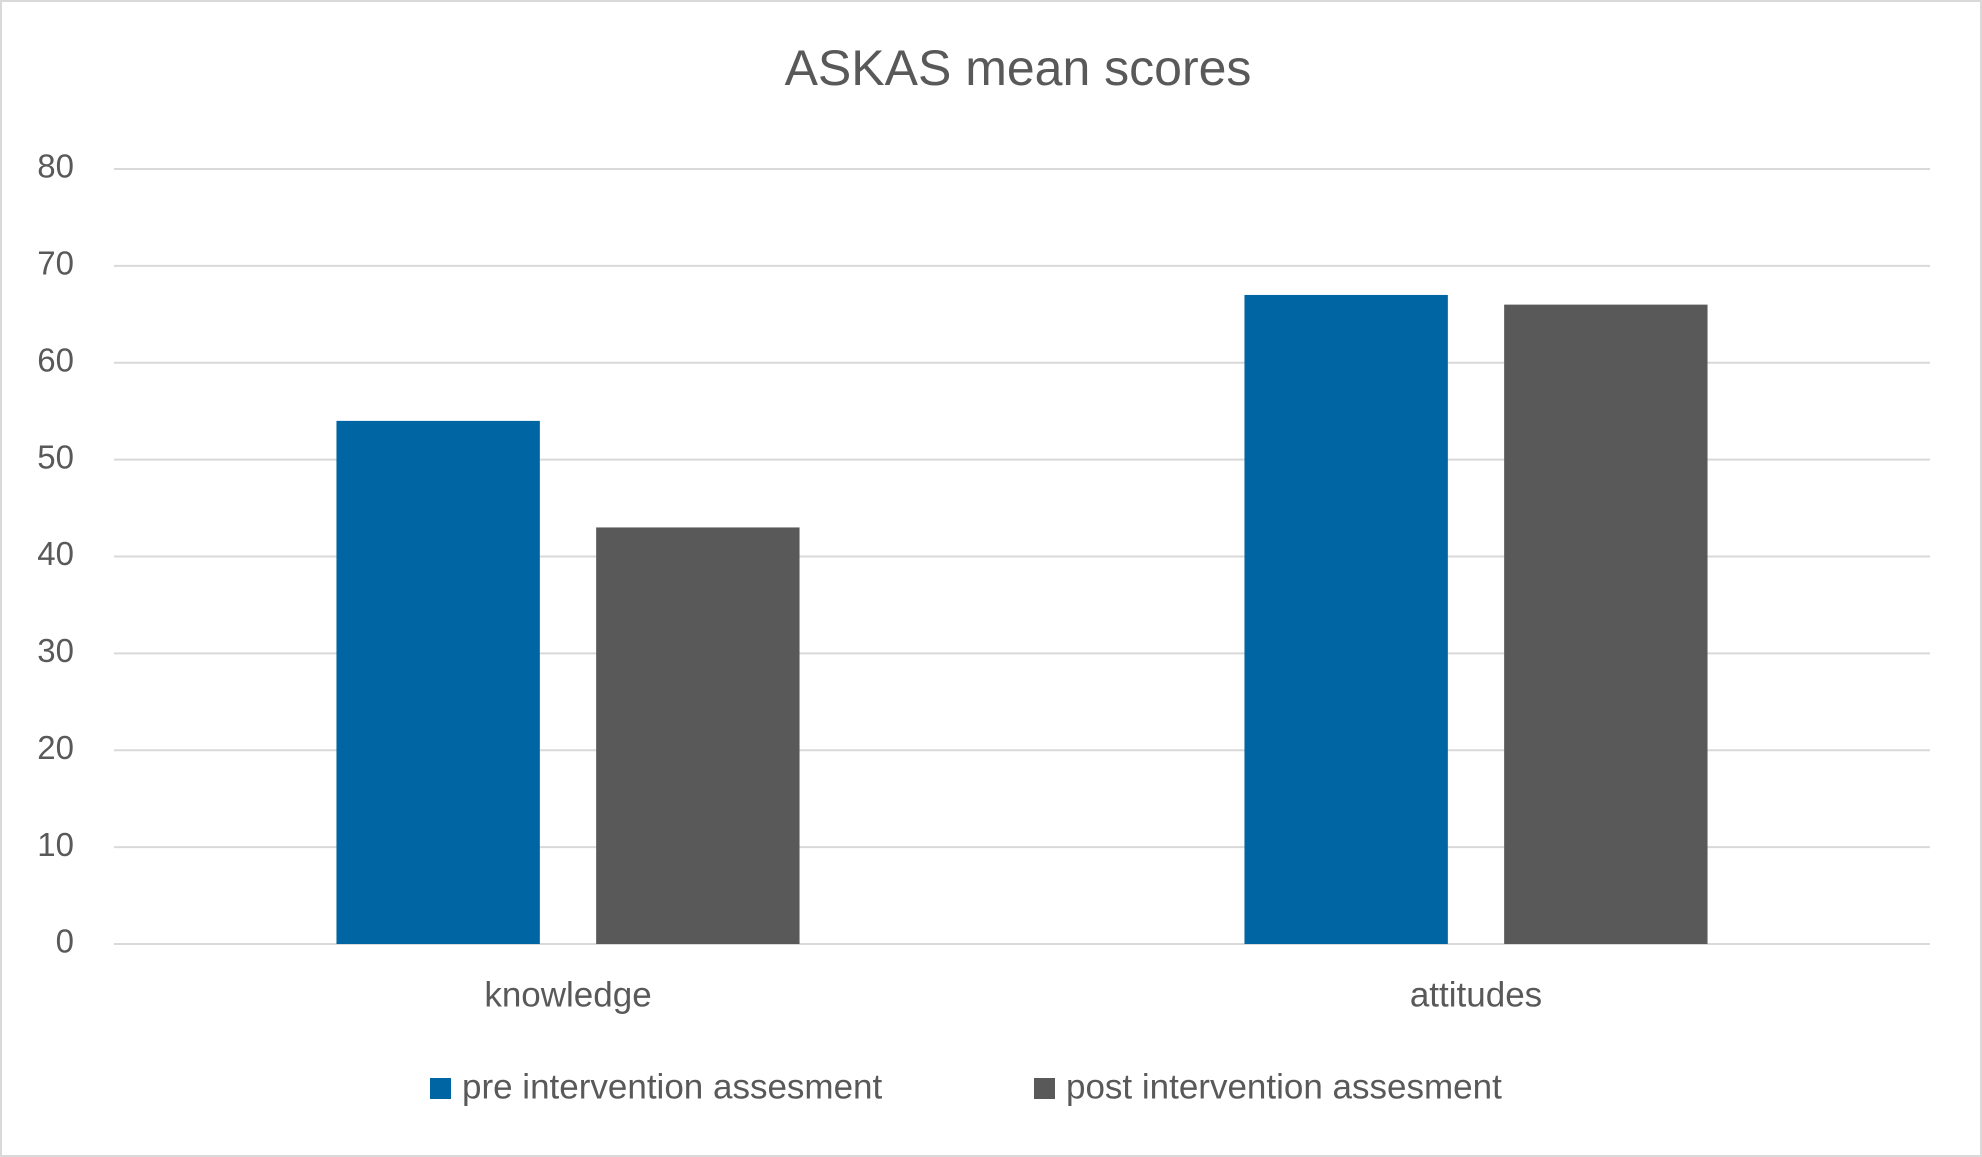  I want to click on chart-title: ASKAS mean scores, so click(1018, 68).